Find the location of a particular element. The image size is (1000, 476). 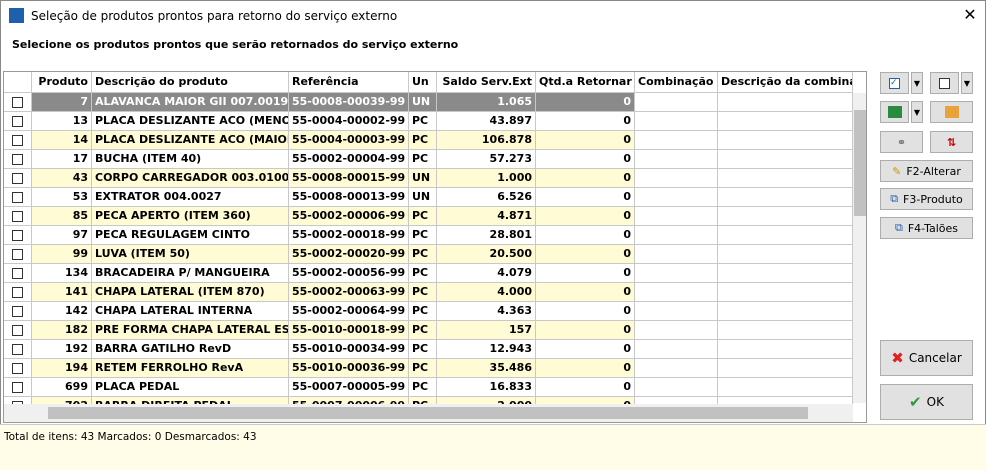

table-cell: CORPO CARREGADOR 003.0100 is located at coordinates (190, 178).